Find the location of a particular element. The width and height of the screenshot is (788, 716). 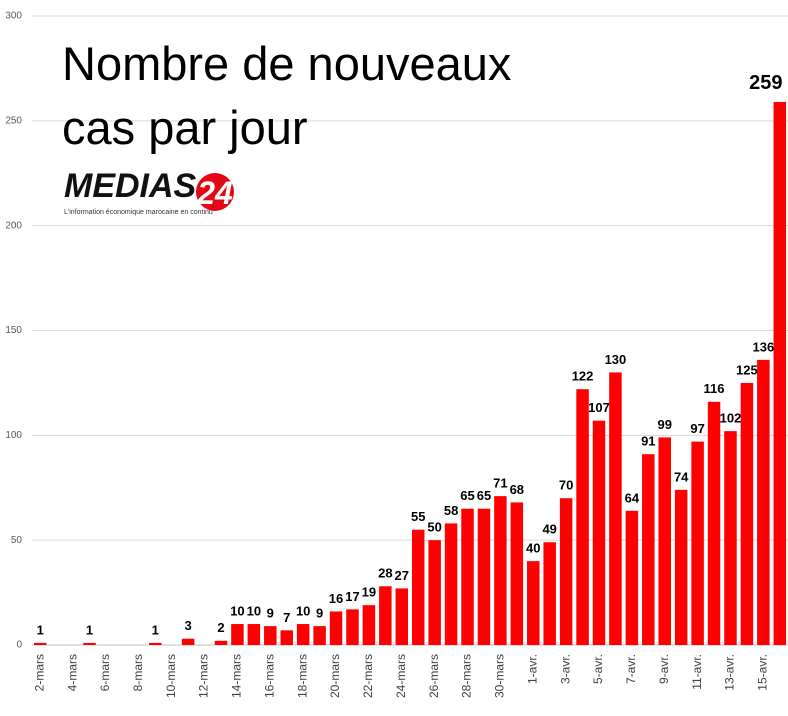

value-label: 58 is located at coordinates (451, 510).